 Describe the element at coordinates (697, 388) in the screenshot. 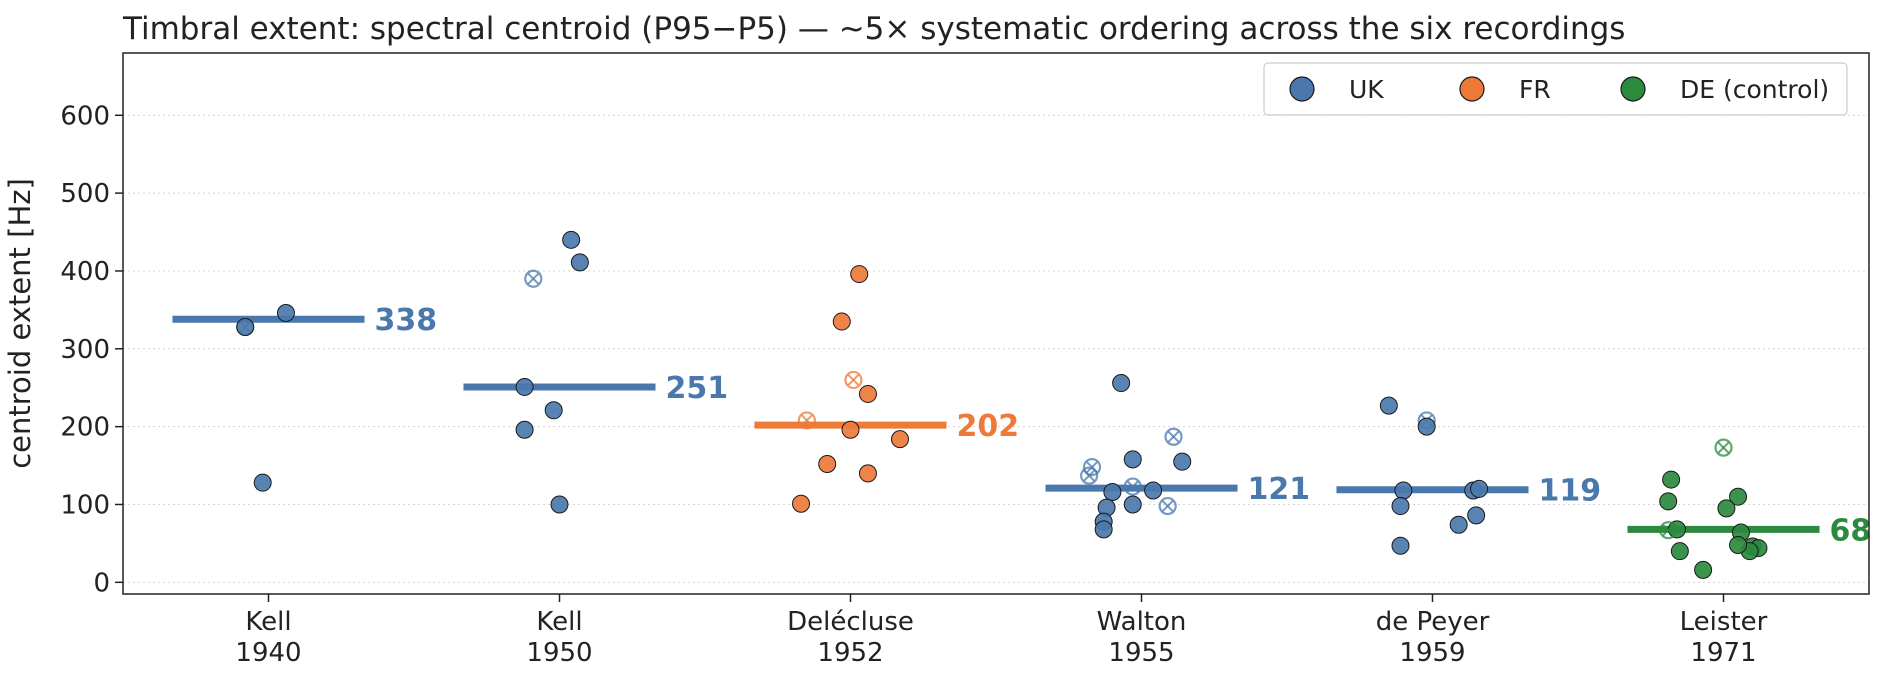

I see `median-value-label: 251` at that location.